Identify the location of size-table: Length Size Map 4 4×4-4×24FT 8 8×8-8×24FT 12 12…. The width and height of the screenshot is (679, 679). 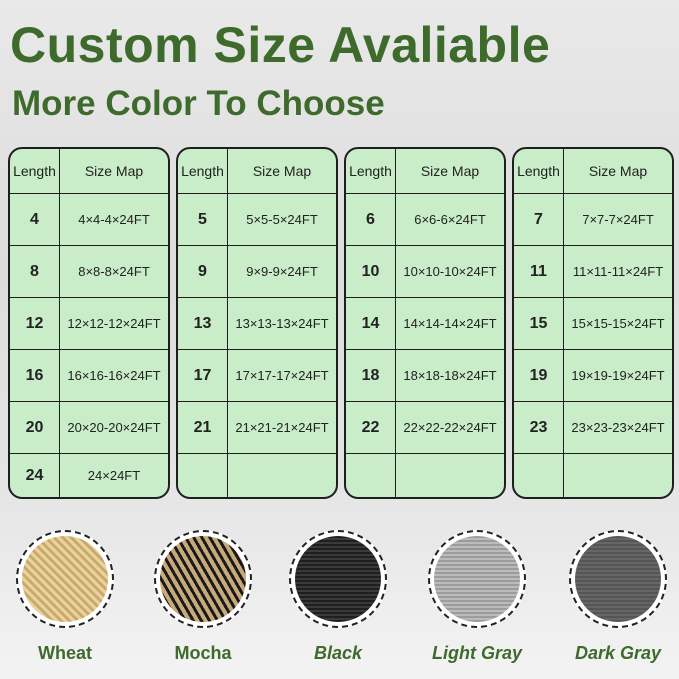
(89, 323).